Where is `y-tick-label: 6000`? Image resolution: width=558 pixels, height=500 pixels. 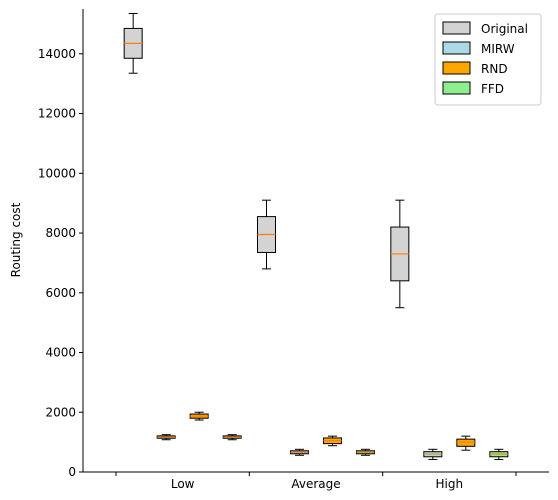 y-tick-label: 6000 is located at coordinates (60, 293).